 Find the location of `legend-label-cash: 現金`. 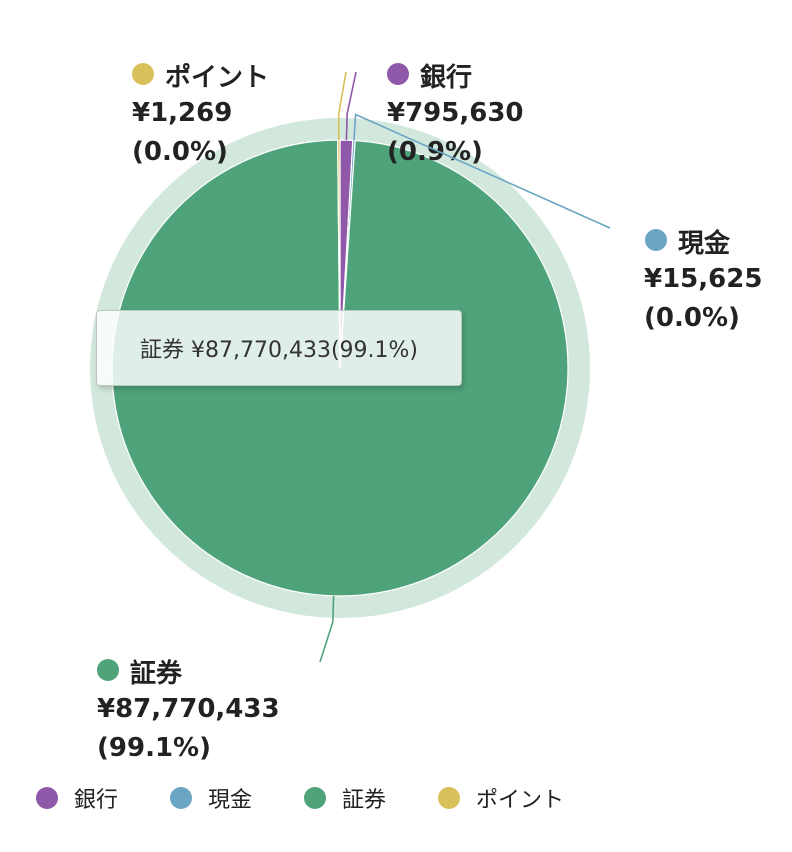

legend-label-cash: 現金 is located at coordinates (230, 800).